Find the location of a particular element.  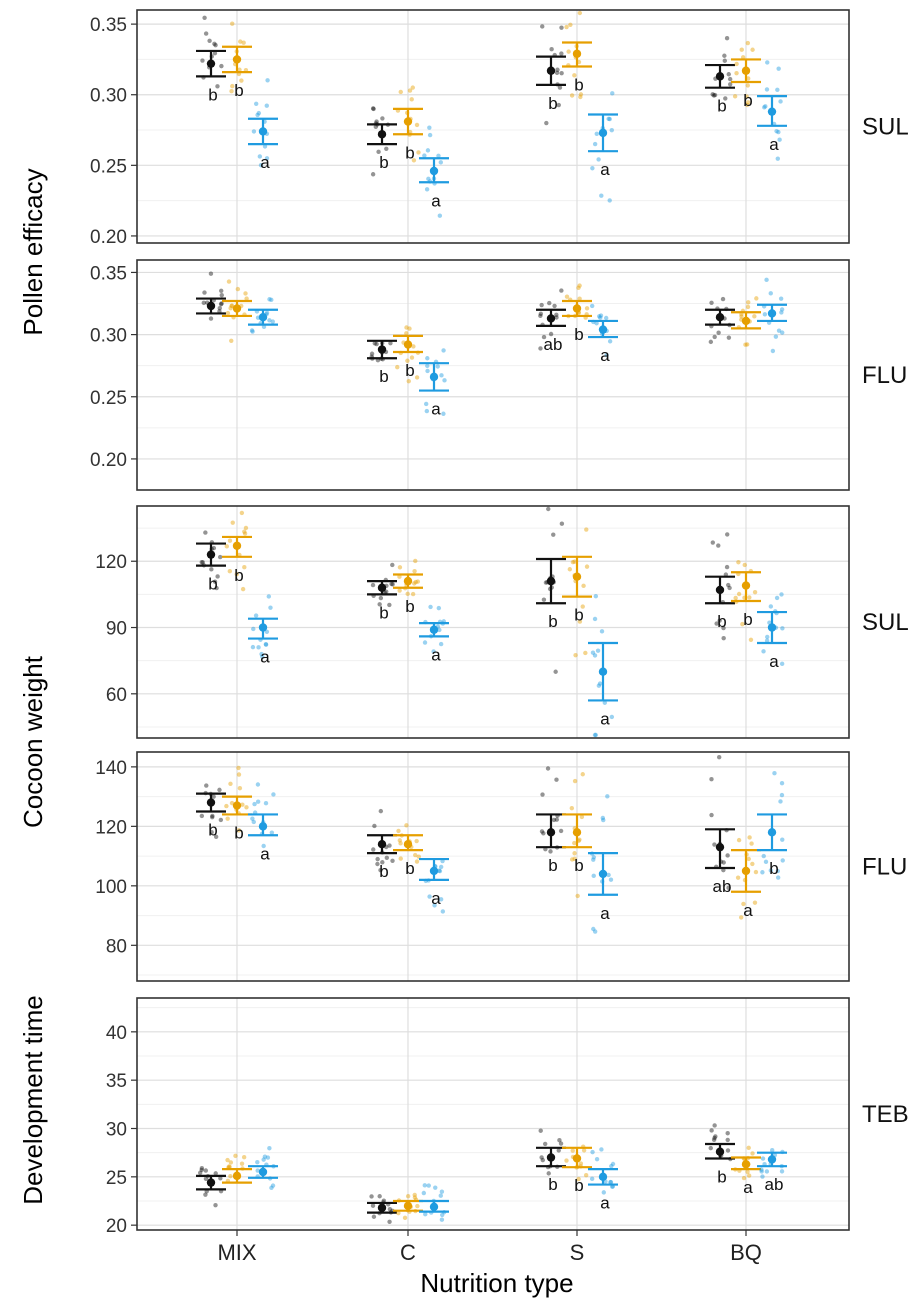

panel-border is located at coordinates (493, 622).